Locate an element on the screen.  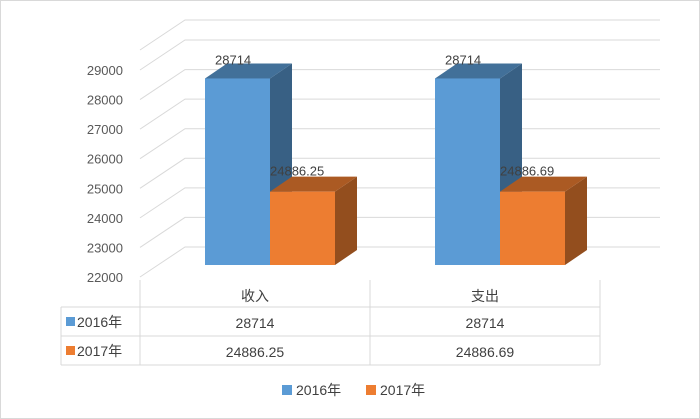
table-row-label: 2017年 is located at coordinates (99, 351).